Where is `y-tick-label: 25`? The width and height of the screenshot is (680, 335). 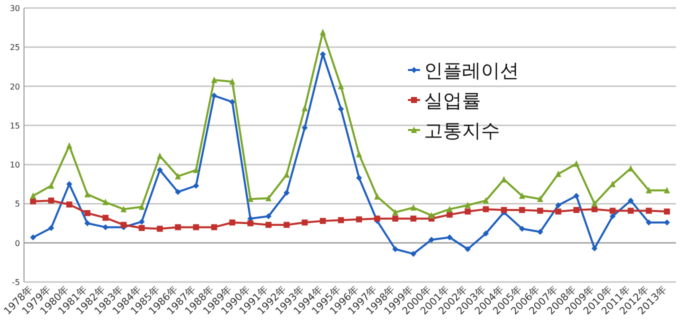
y-tick-label: 25 is located at coordinates (15, 47).